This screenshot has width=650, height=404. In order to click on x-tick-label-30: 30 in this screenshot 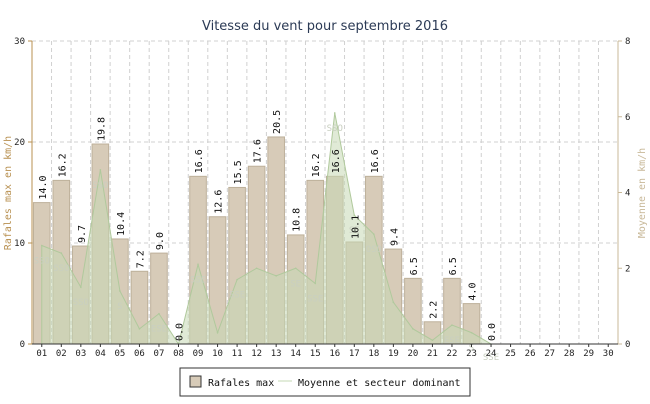, I will do `click(608, 354)`.